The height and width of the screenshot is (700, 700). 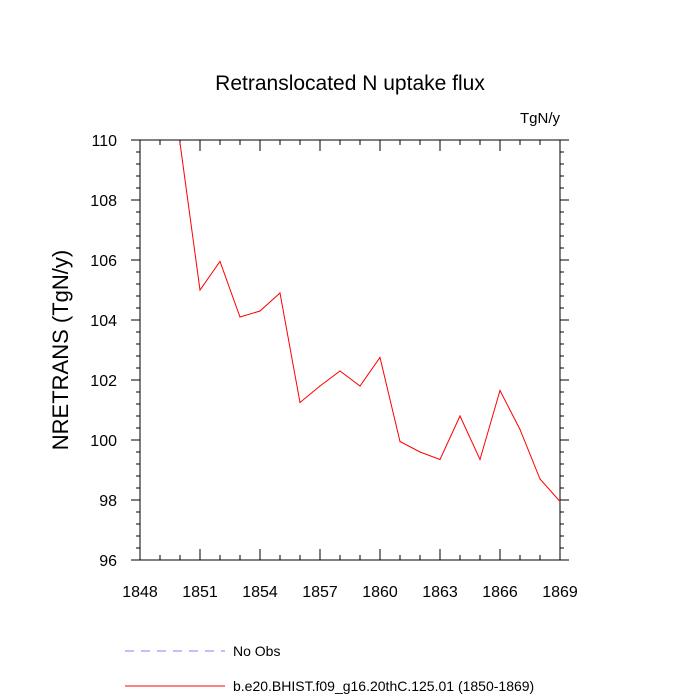 I want to click on chart-title: Retranslocated N uptake flux, so click(x=350, y=83).